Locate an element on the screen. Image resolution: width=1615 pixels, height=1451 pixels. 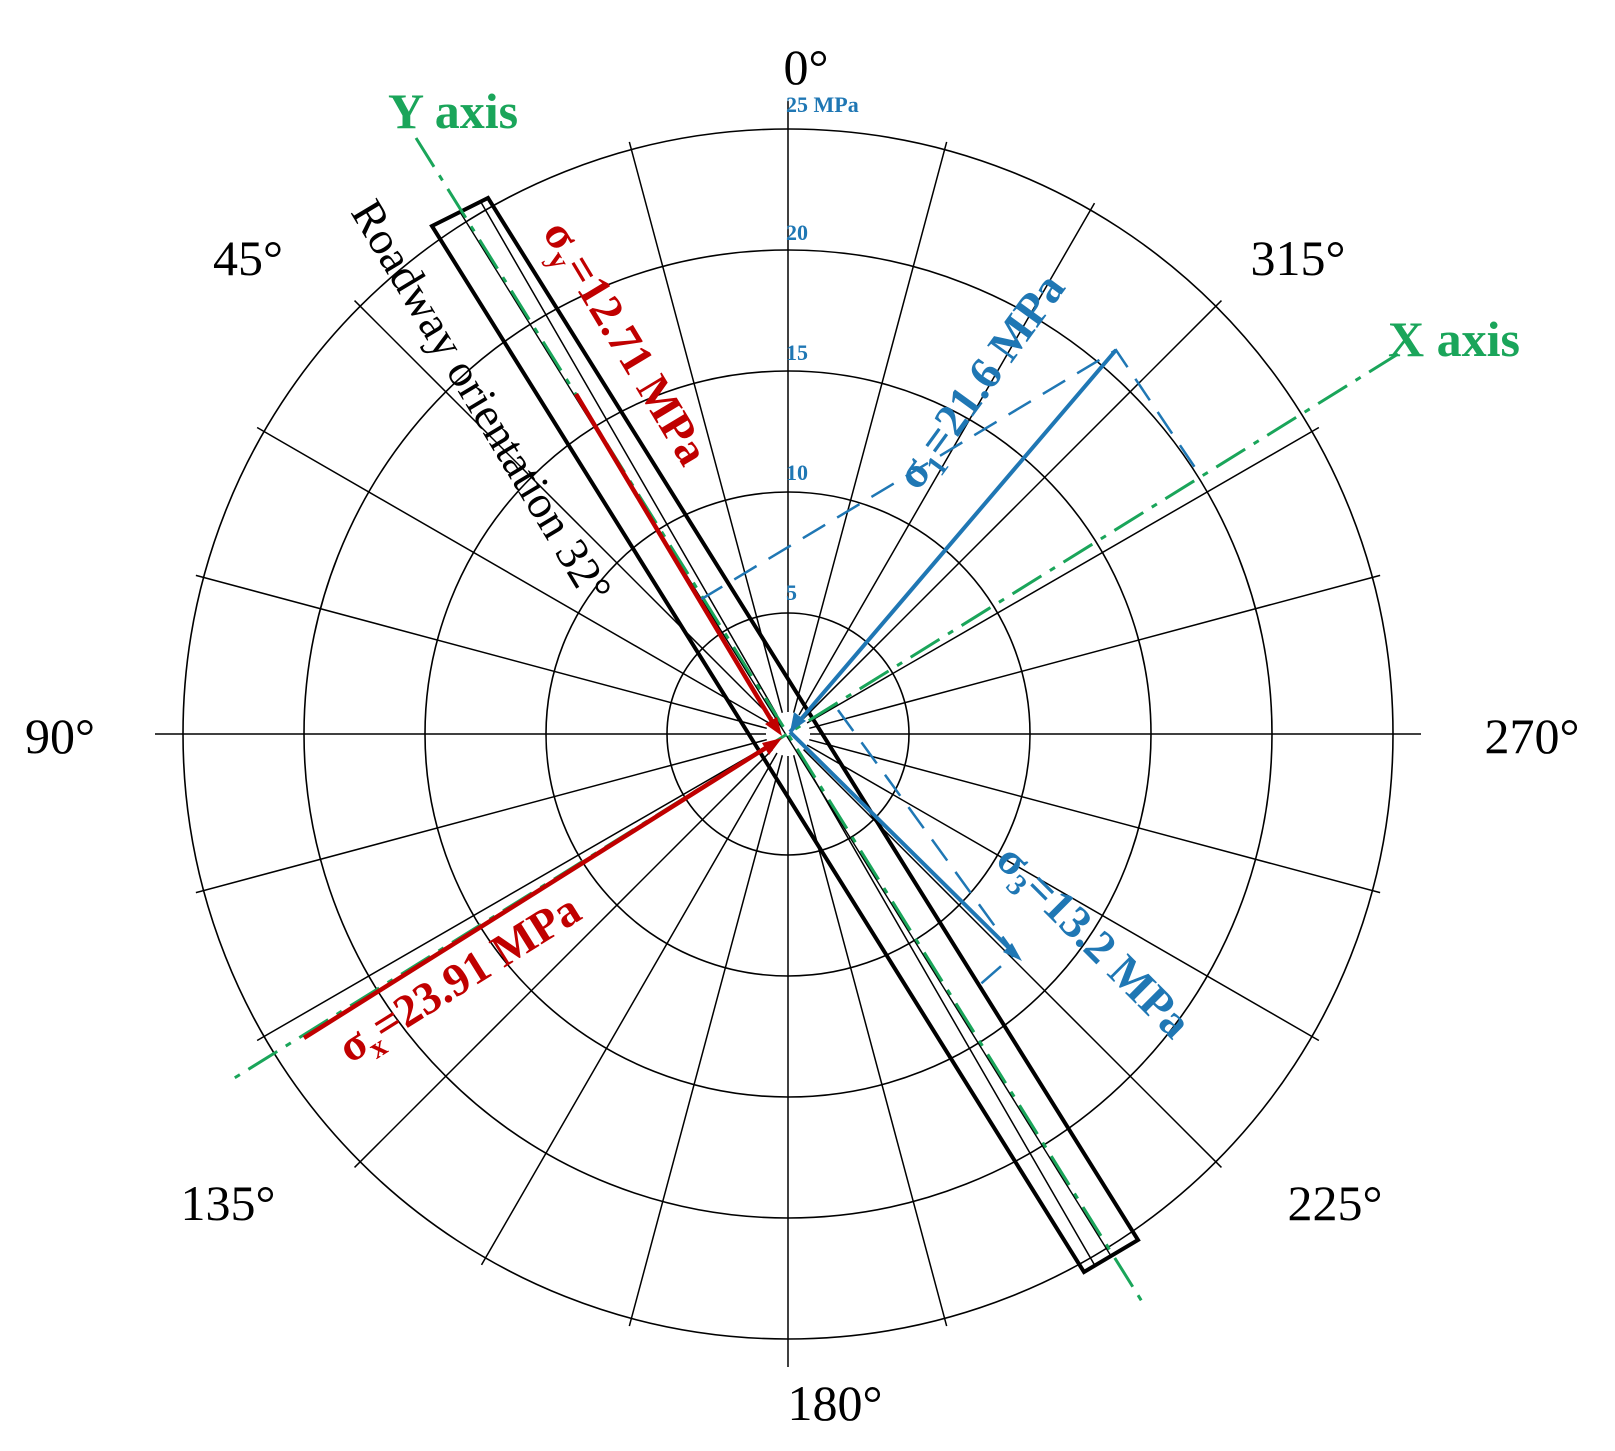
ring-label-20: 20 is located at coordinates (797, 232).